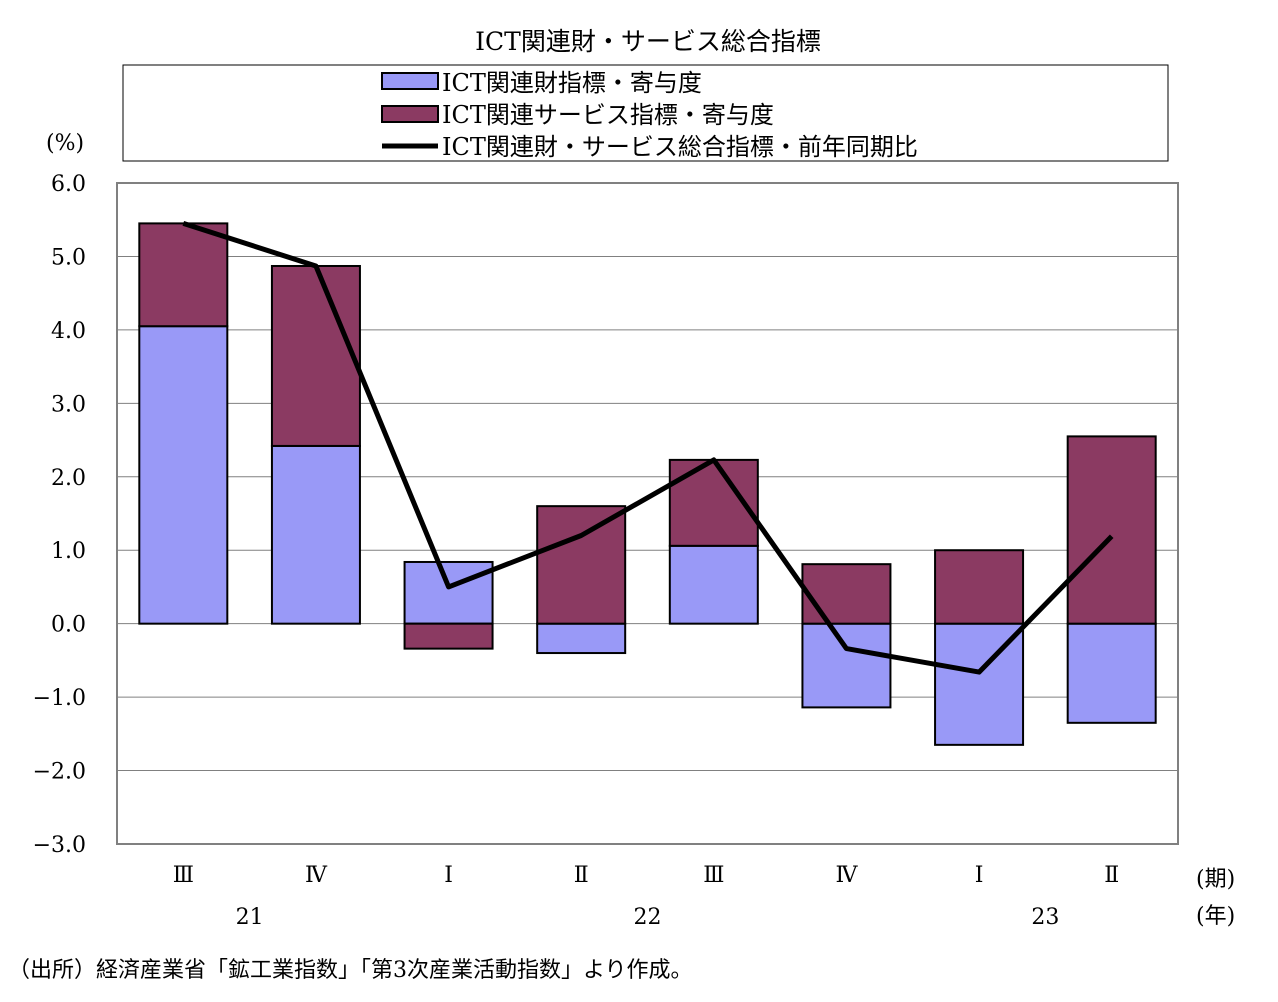 This screenshot has height=1002, width=1278. What do you see at coordinates (250, 917) in the screenshot?
I see `year-label: 21` at bounding box center [250, 917].